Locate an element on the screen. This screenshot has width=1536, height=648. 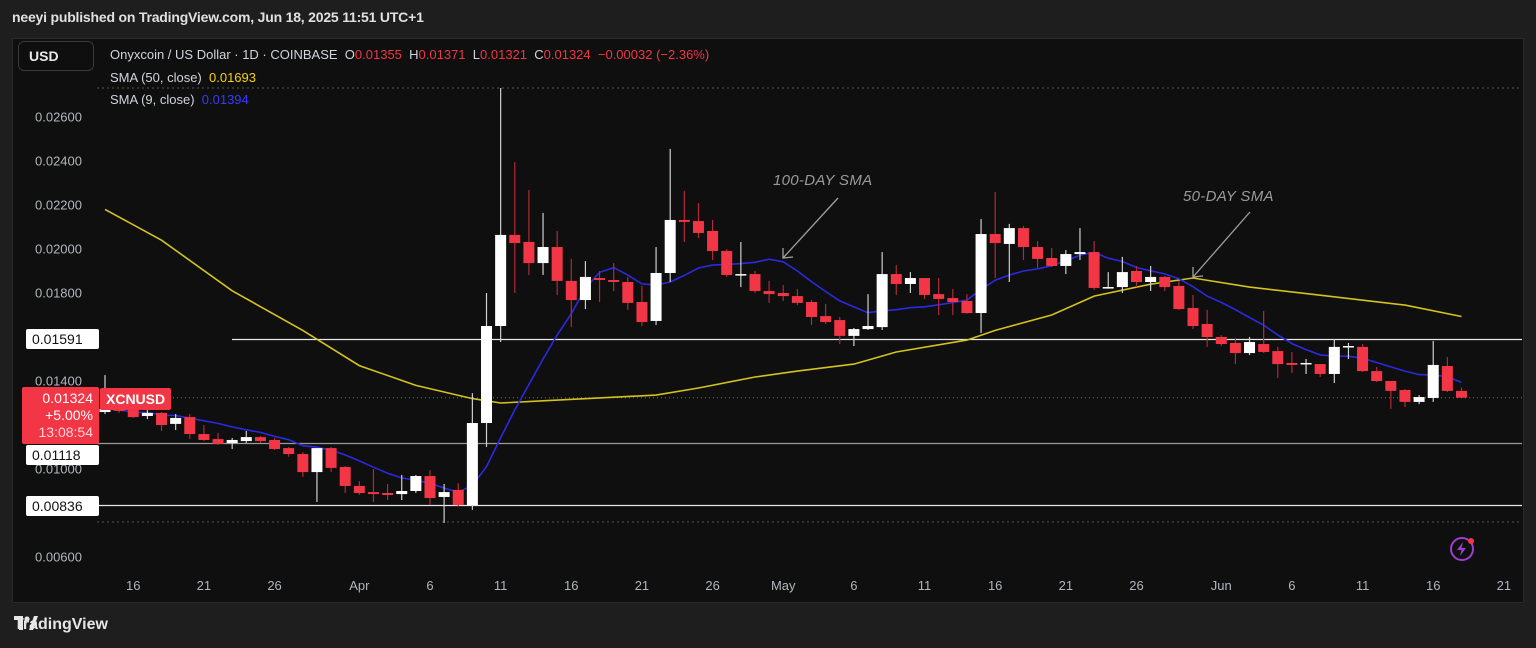
sma50-legend: SMA (50, close) 0.01693 is located at coordinates (183, 77).